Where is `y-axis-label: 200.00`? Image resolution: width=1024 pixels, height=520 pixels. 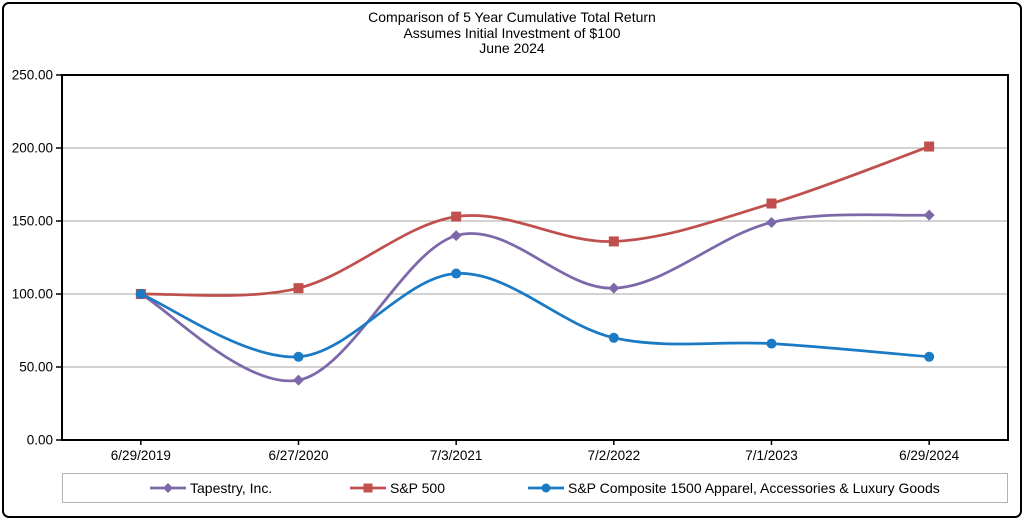
y-axis-label: 200.00 is located at coordinates (32, 148).